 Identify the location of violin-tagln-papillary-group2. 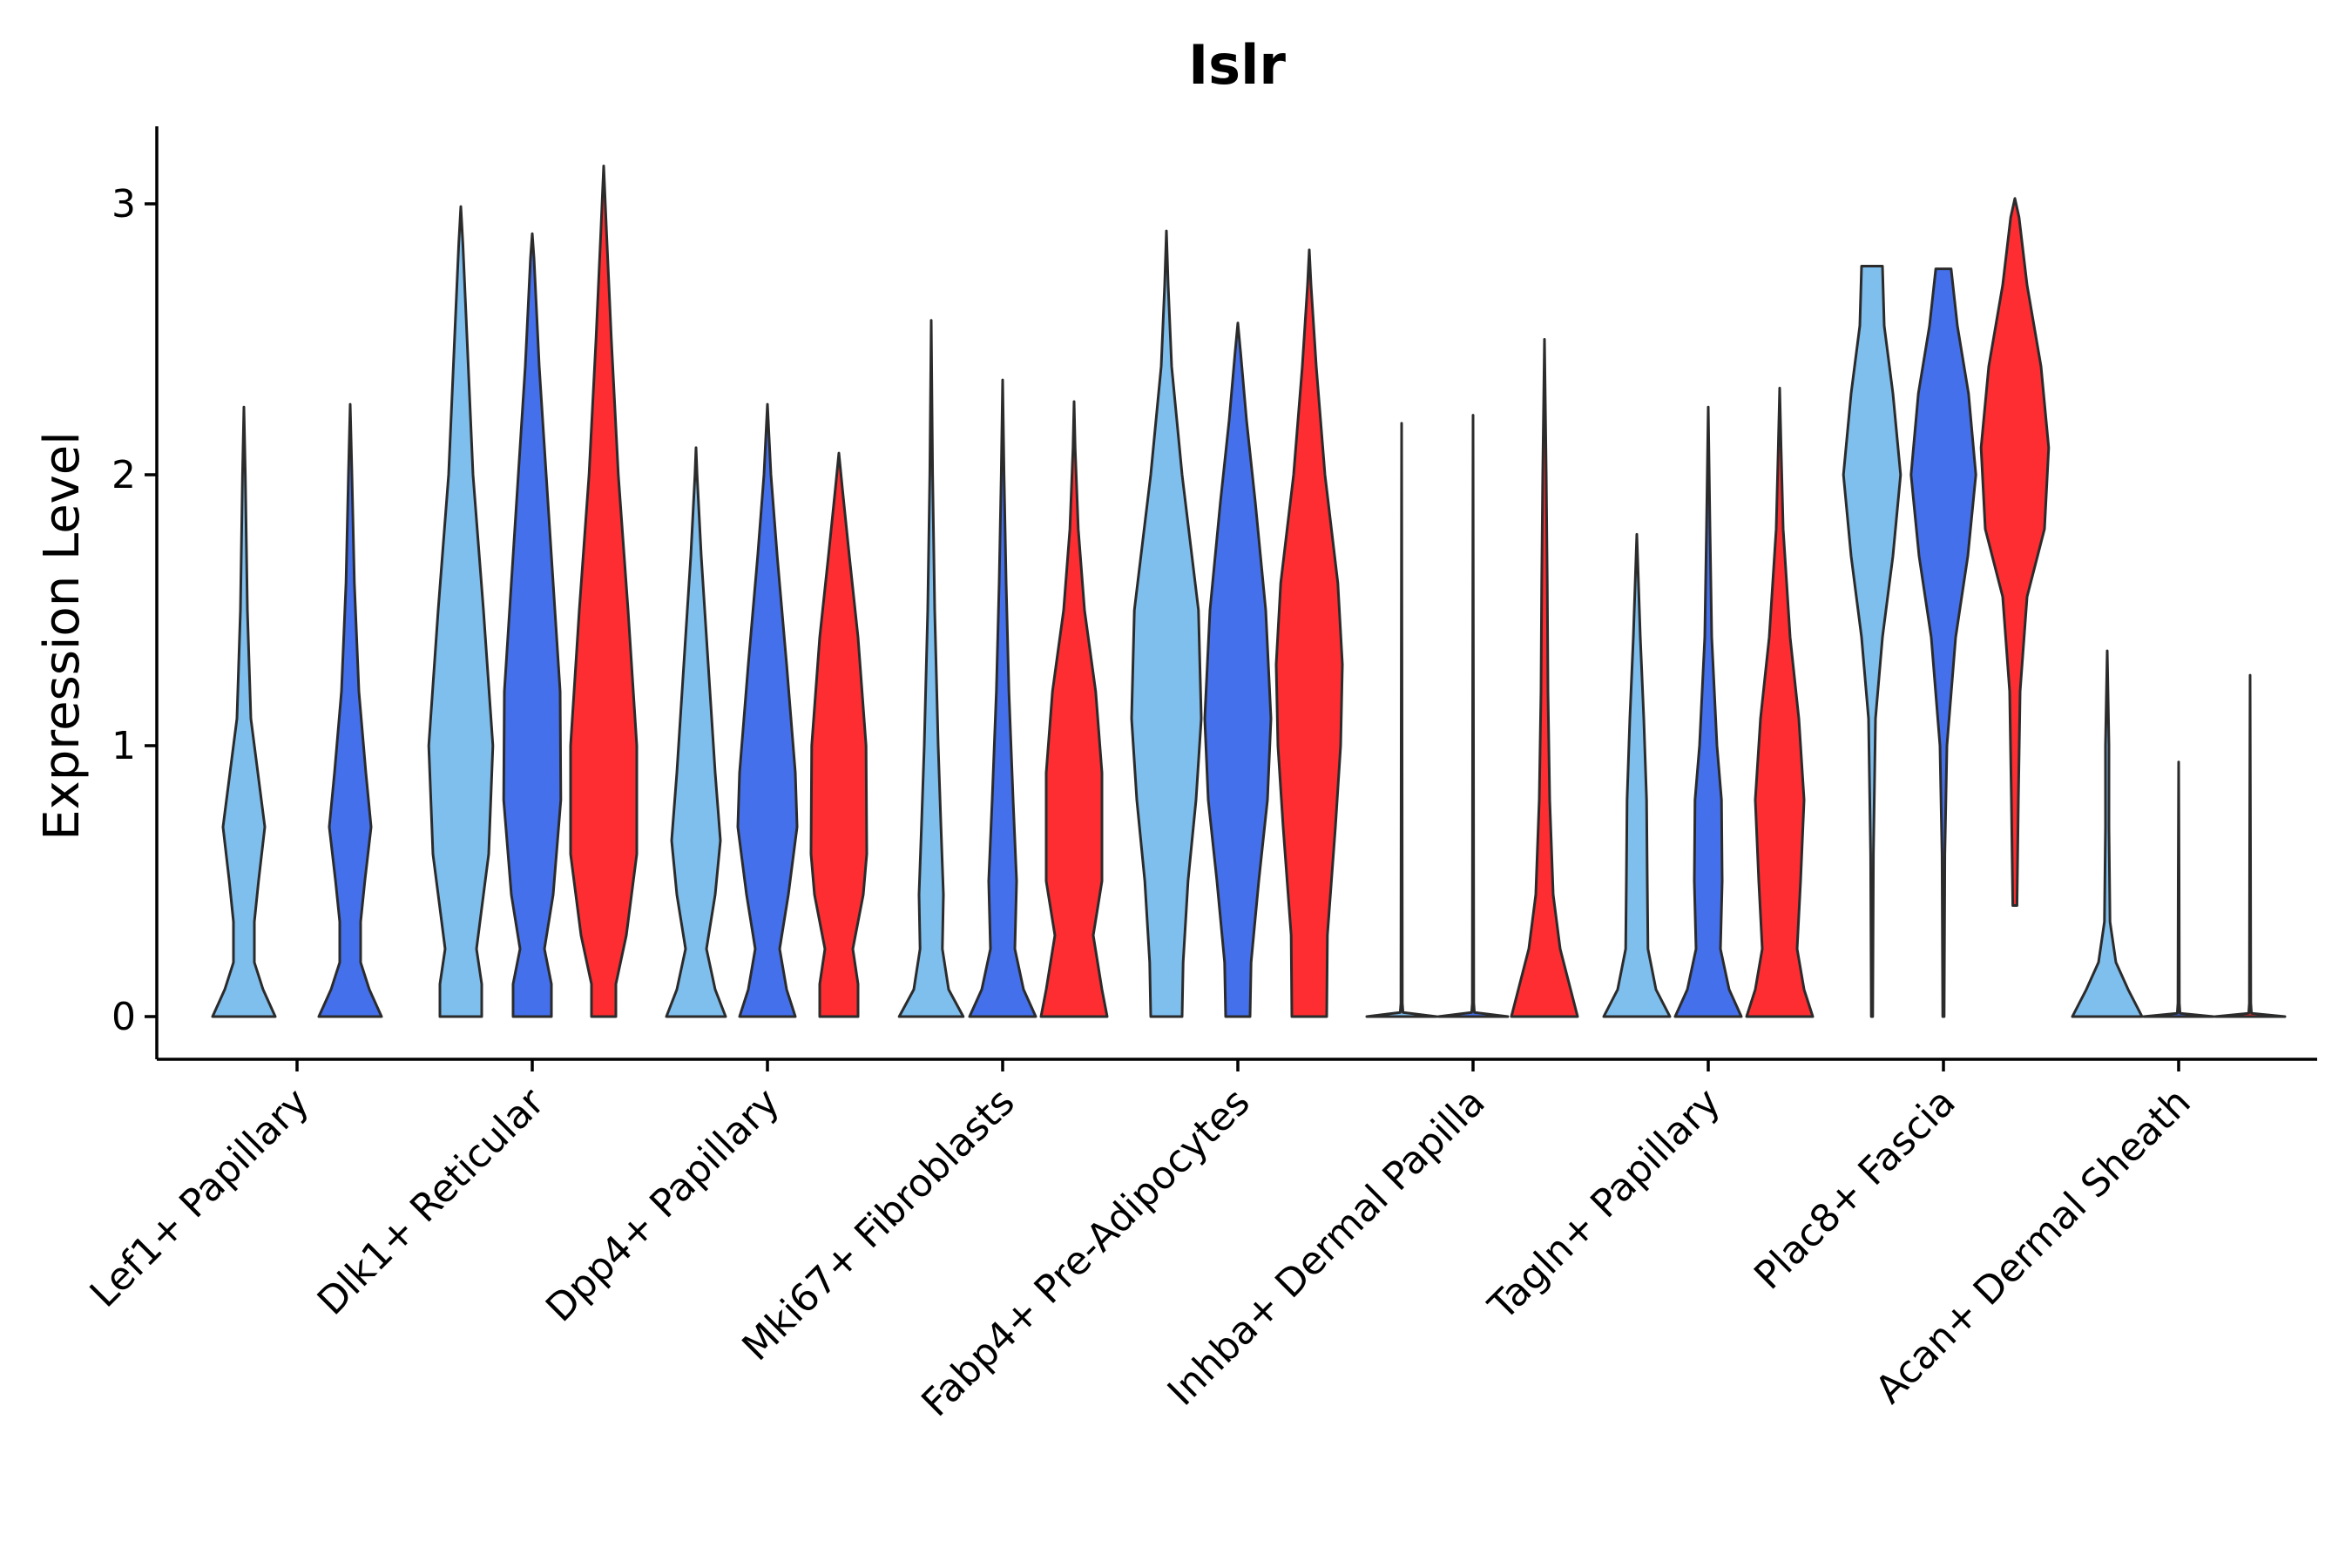
(1708, 711).